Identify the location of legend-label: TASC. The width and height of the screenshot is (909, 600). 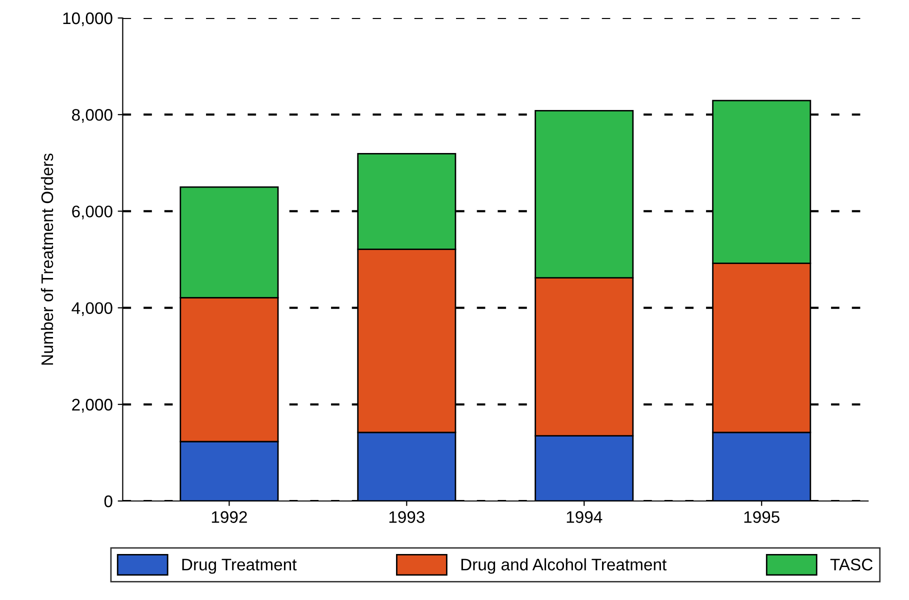
(851, 564).